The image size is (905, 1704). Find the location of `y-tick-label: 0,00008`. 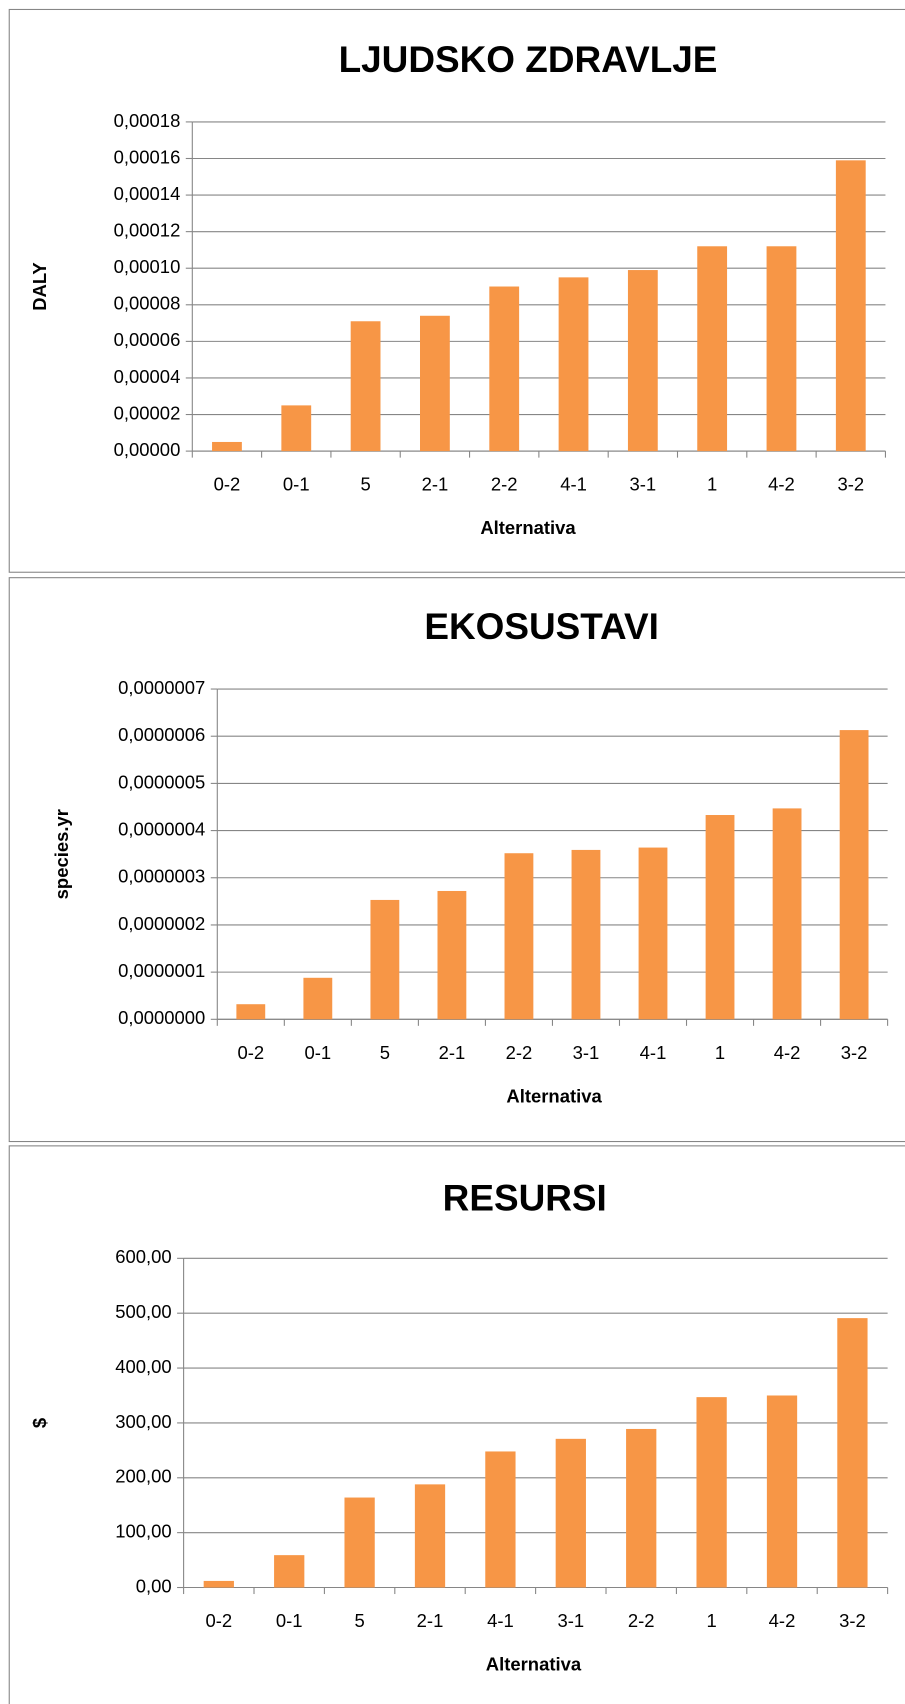

y-tick-label: 0,00008 is located at coordinates (147, 303).